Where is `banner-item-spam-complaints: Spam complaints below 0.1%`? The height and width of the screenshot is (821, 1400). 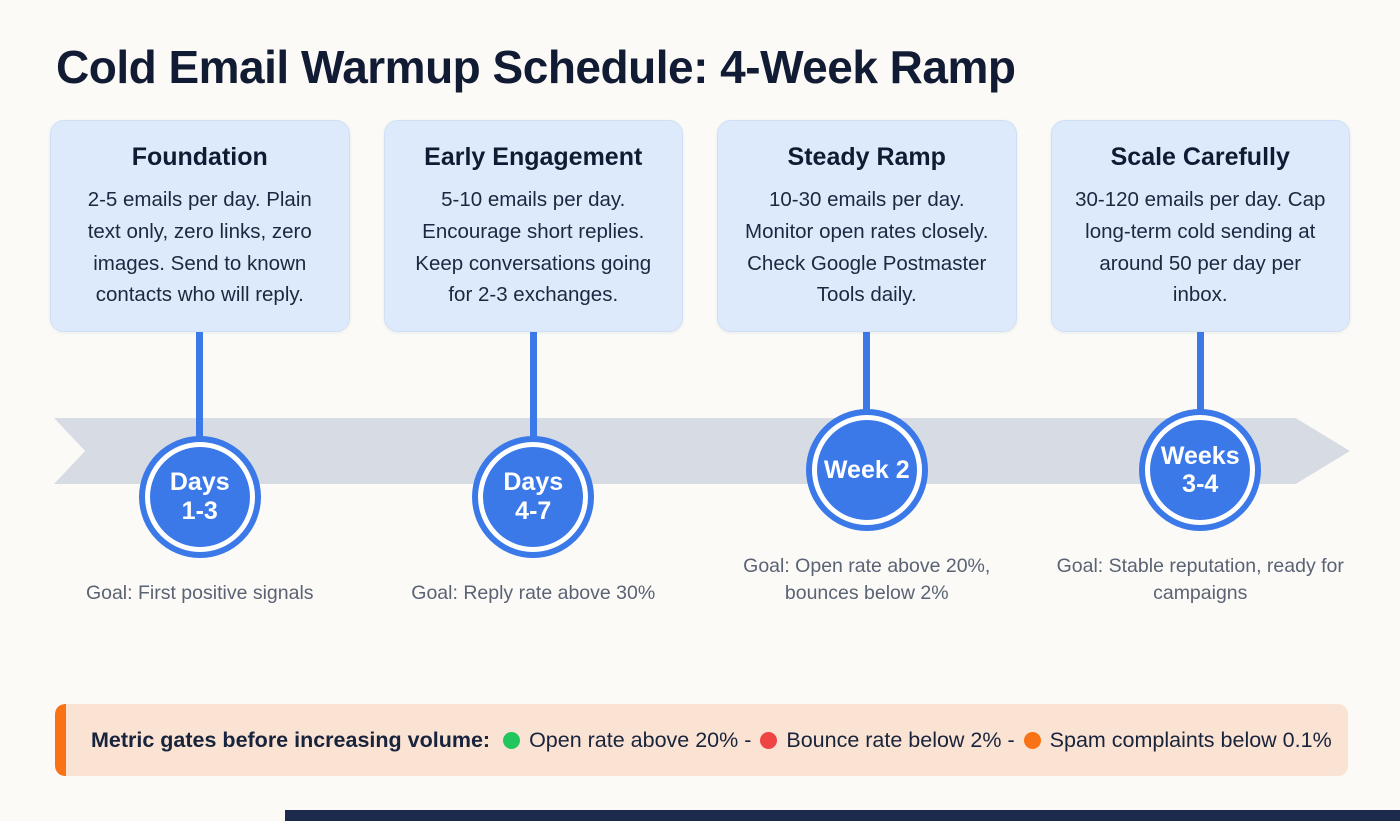 banner-item-spam-complaints: Spam complaints below 0.1% is located at coordinates (1190, 739).